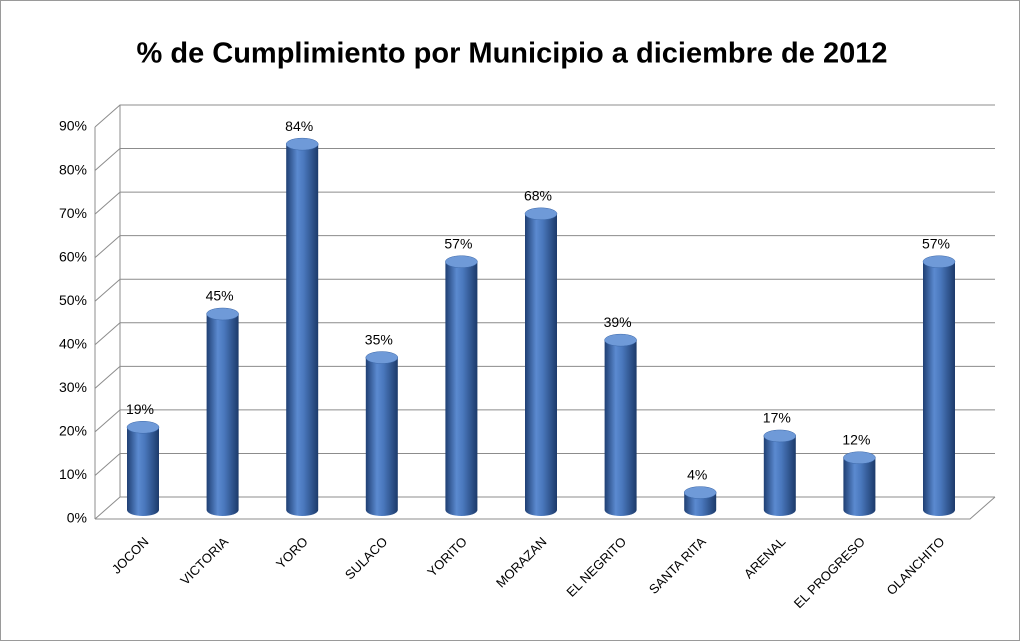 This screenshot has width=1020, height=641. Describe the element at coordinates (73, 300) in the screenshot. I see `y-tick-label: 50%` at that location.